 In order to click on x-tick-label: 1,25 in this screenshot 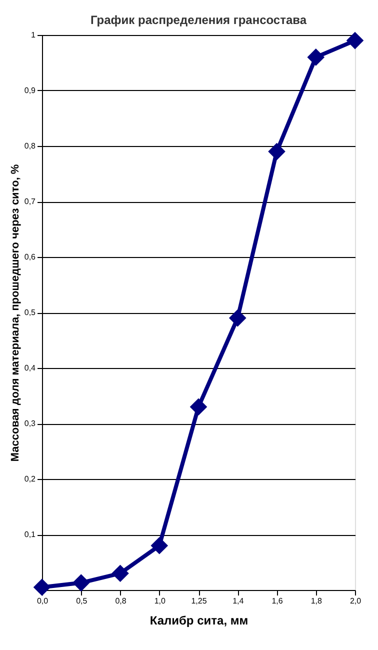, I will do `click(199, 601)`.